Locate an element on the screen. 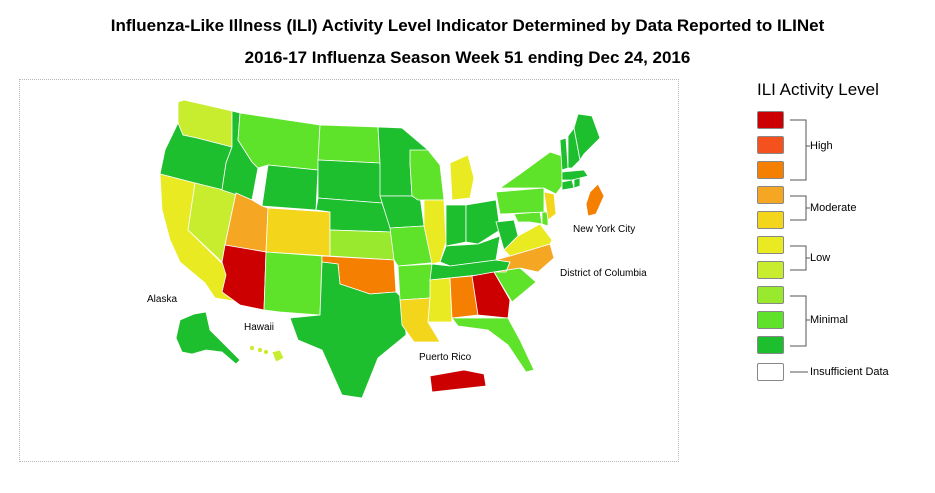 The width and height of the screenshot is (935, 493). territory-puerto-rico is located at coordinates (458, 381).